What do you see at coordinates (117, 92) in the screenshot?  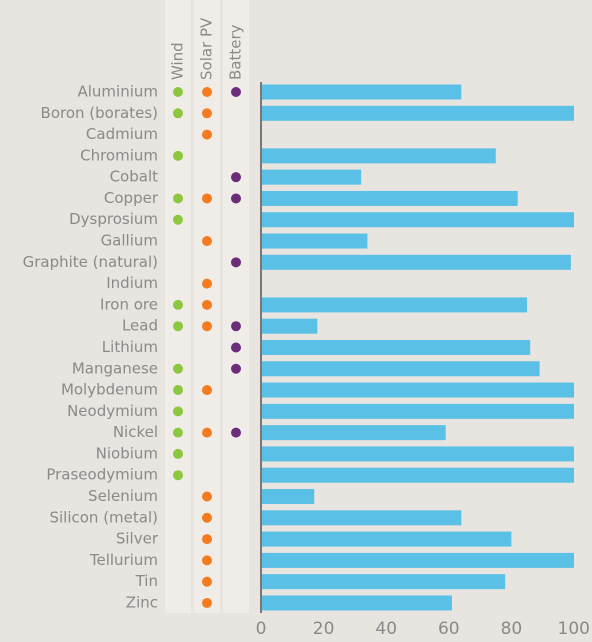 I see `category-label: Aluminium` at bounding box center [117, 92].